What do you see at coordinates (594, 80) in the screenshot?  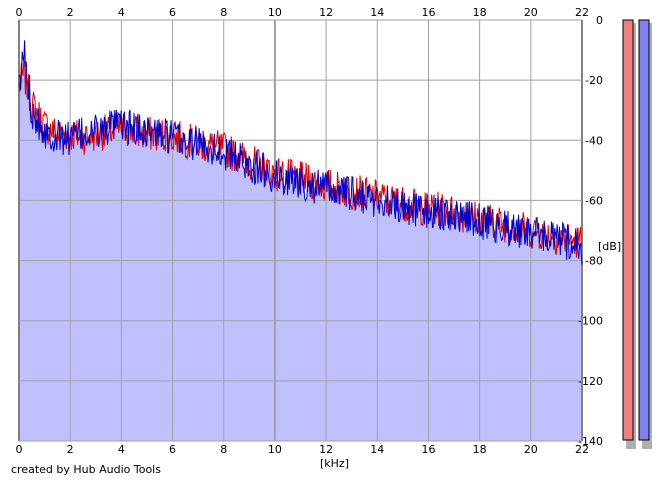 I see `y-tick-label: -20` at bounding box center [594, 80].